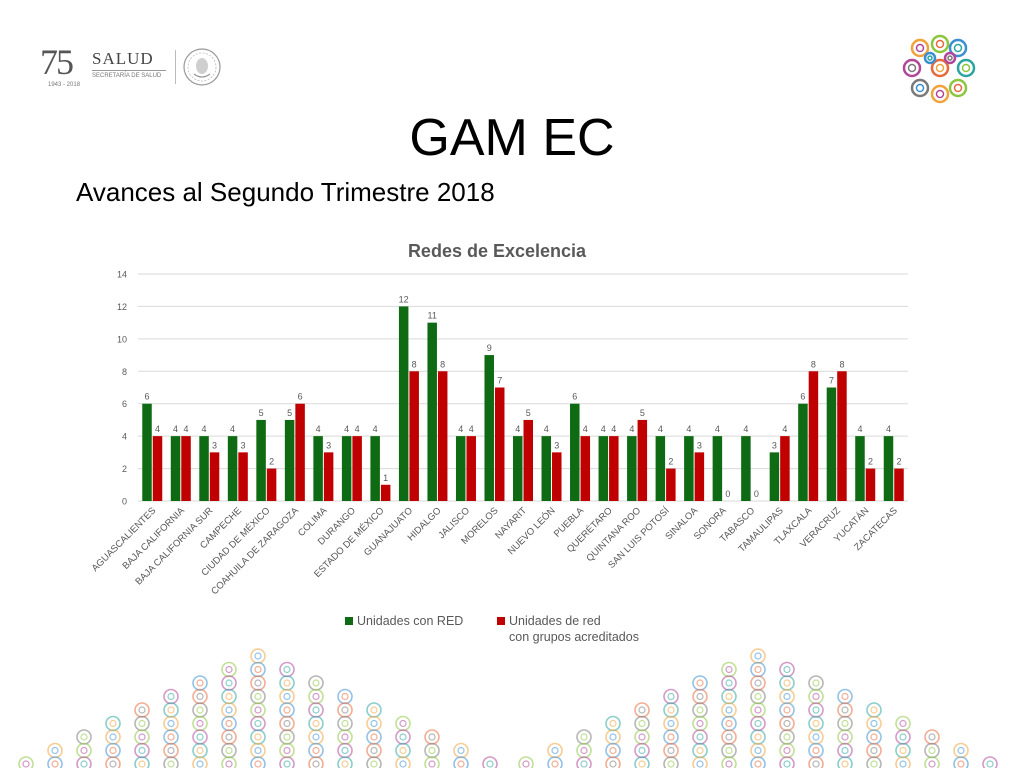 Image resolution: width=1024 pixels, height=768 pixels. Describe the element at coordinates (65, 68) in the screenshot. I see `logo-75-anos: 75 1943 - 2018` at that location.